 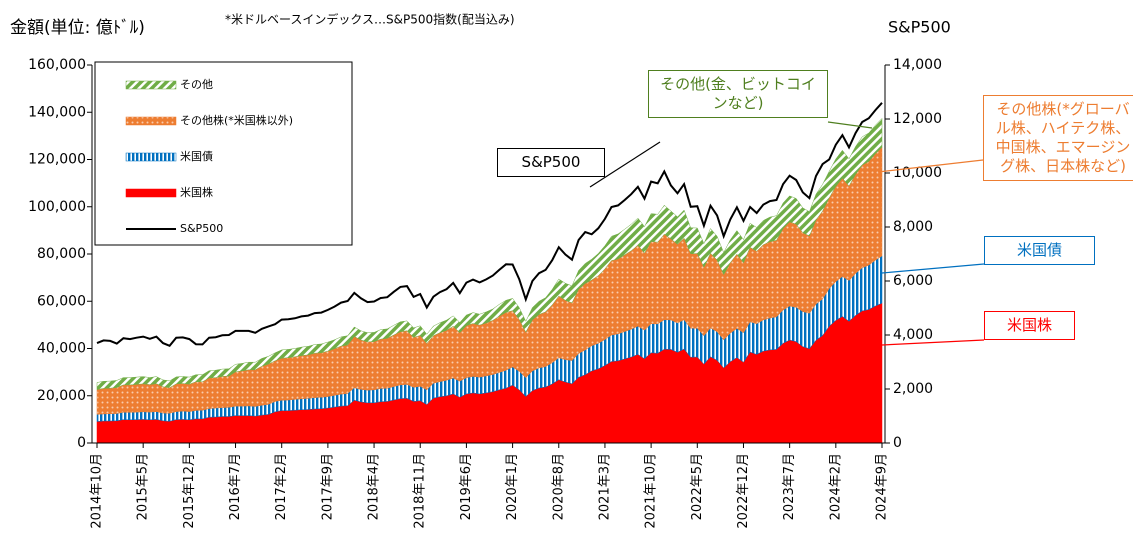 What do you see at coordinates (1029, 325) in the screenshot?
I see `annotation: 米国株` at bounding box center [1029, 325].